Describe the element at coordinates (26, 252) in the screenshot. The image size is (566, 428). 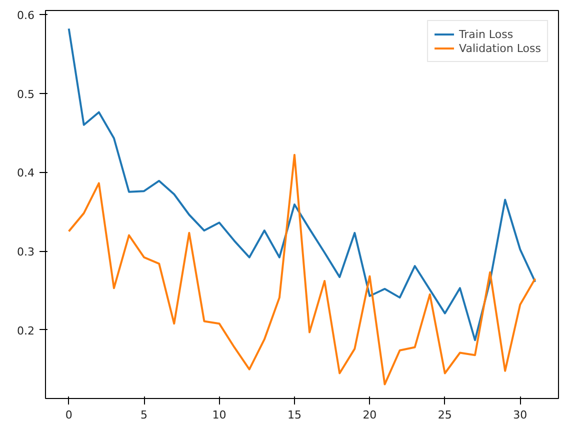
I see `y-tick-label: 0.3` at that location.